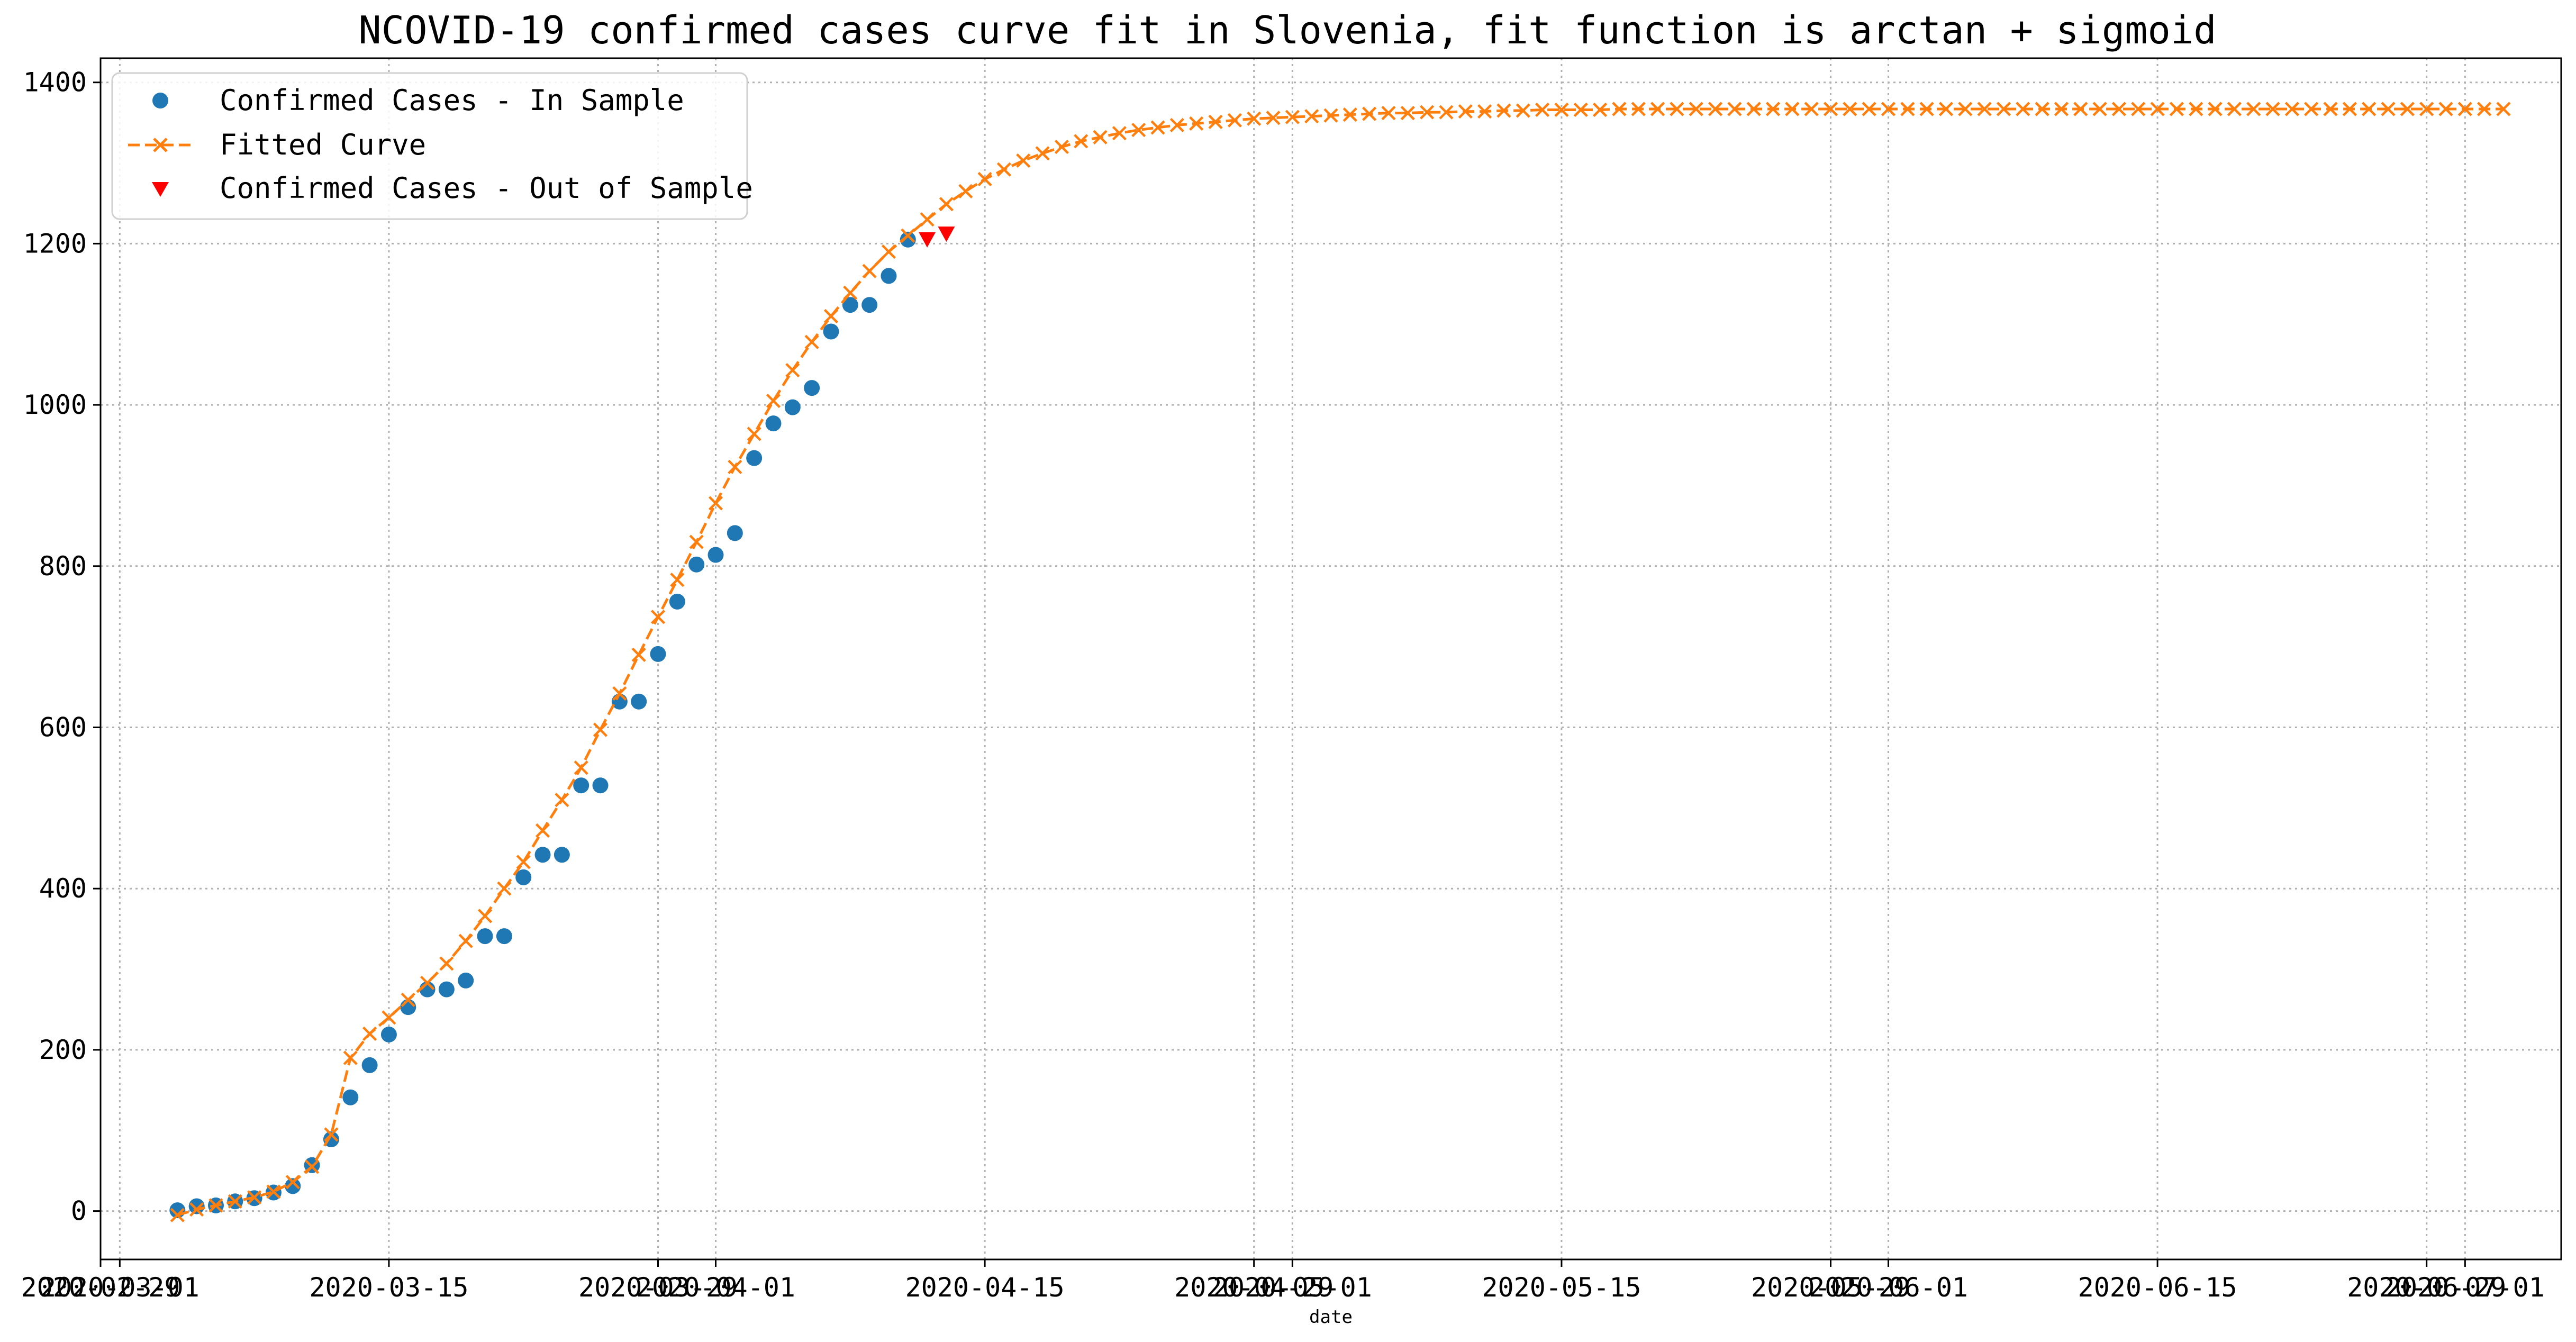 Image resolution: width=2576 pixels, height=1342 pixels. I want to click on x-tick-label: 2020-06-01, so click(1888, 1287).